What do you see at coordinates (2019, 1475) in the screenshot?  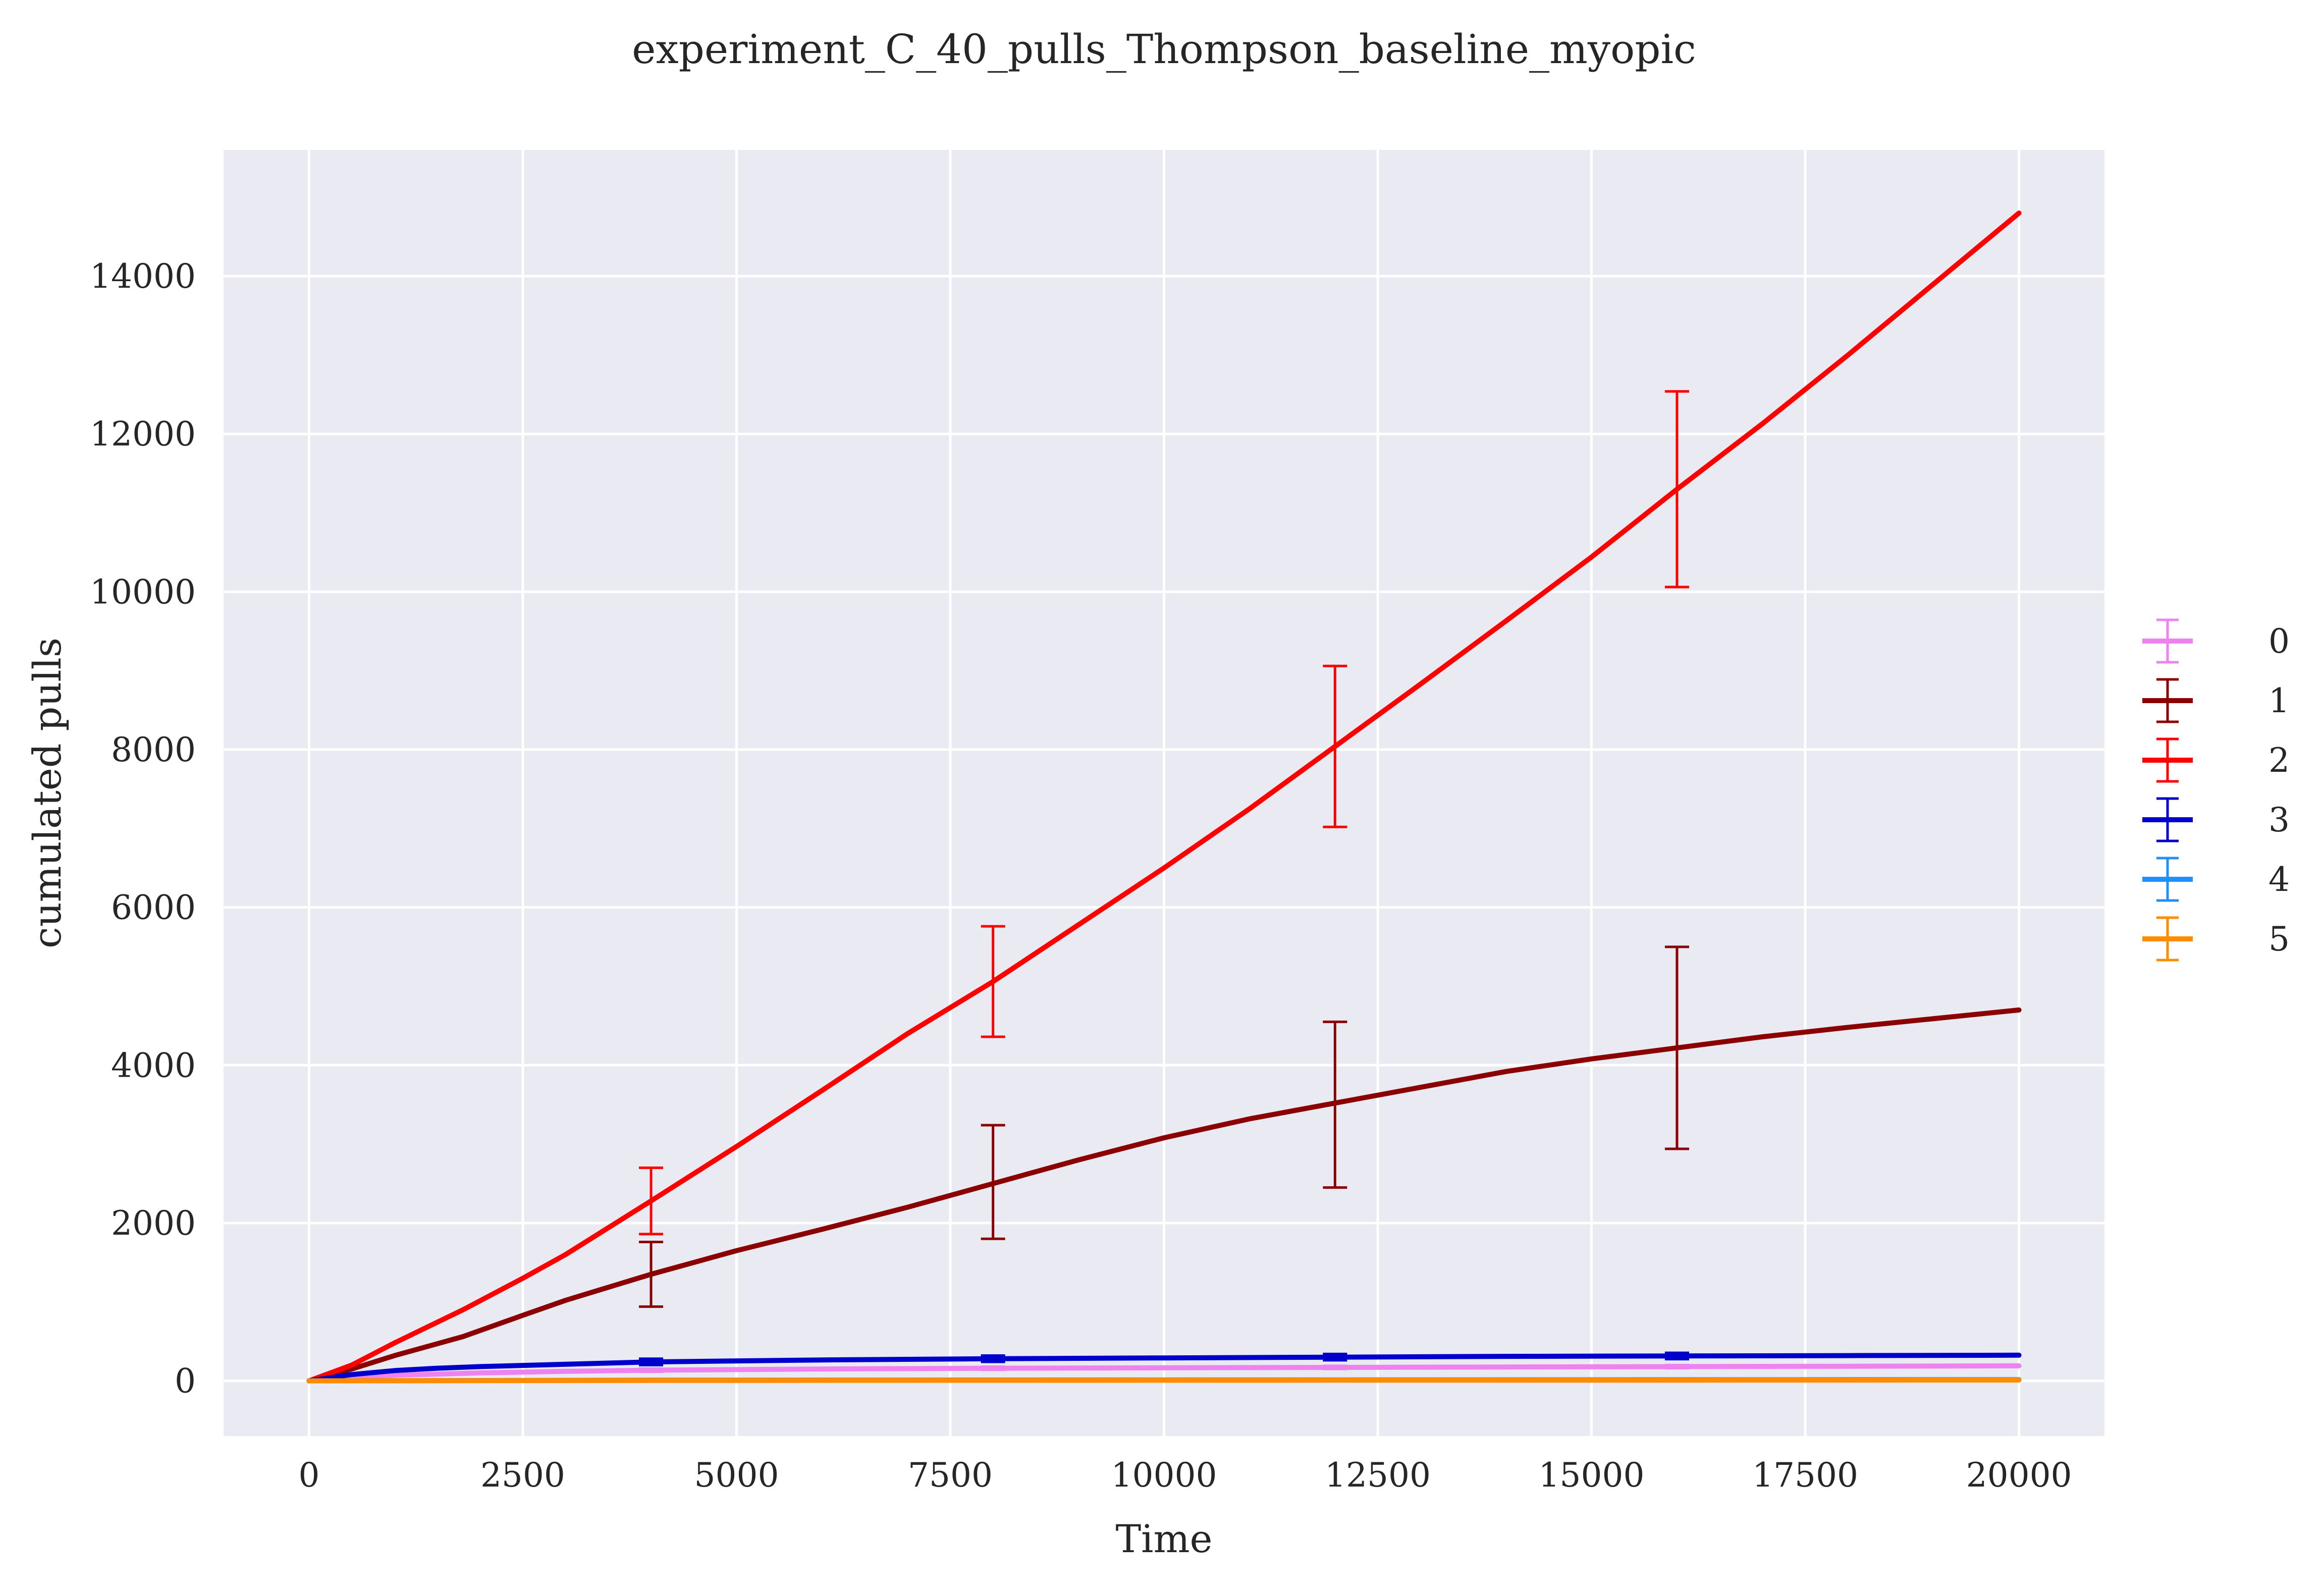 I see `x-tick-label: 20000` at bounding box center [2019, 1475].